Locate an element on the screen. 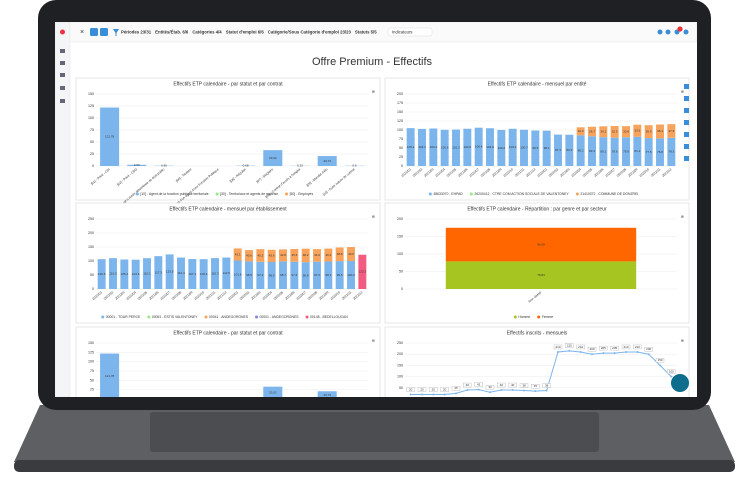 The image size is (749, 480). x-tick-label: 2021/04 is located at coordinates (440, 172).